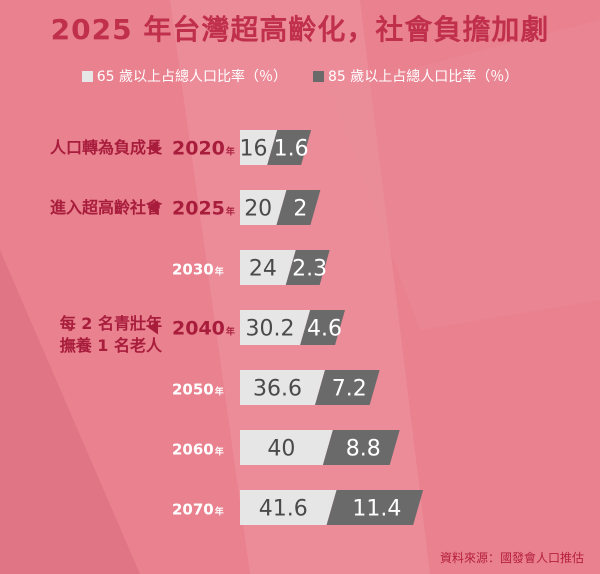 The width and height of the screenshot is (600, 574). I want to click on chart-title: 2025 年台灣超高齡化，社會負擔加劇, so click(300, 29).